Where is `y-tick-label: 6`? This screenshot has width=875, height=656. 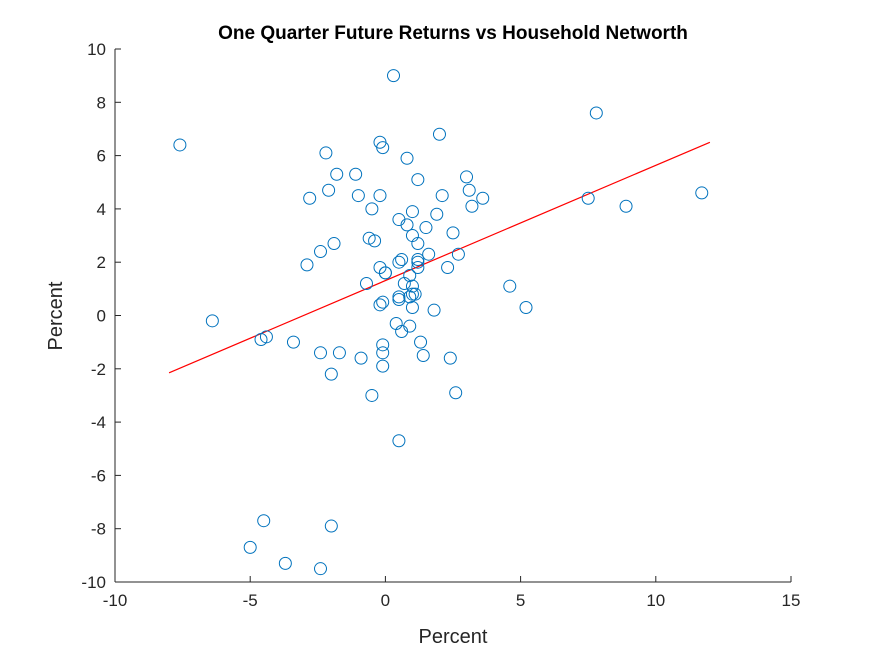 y-tick-label: 6 is located at coordinates (101, 156).